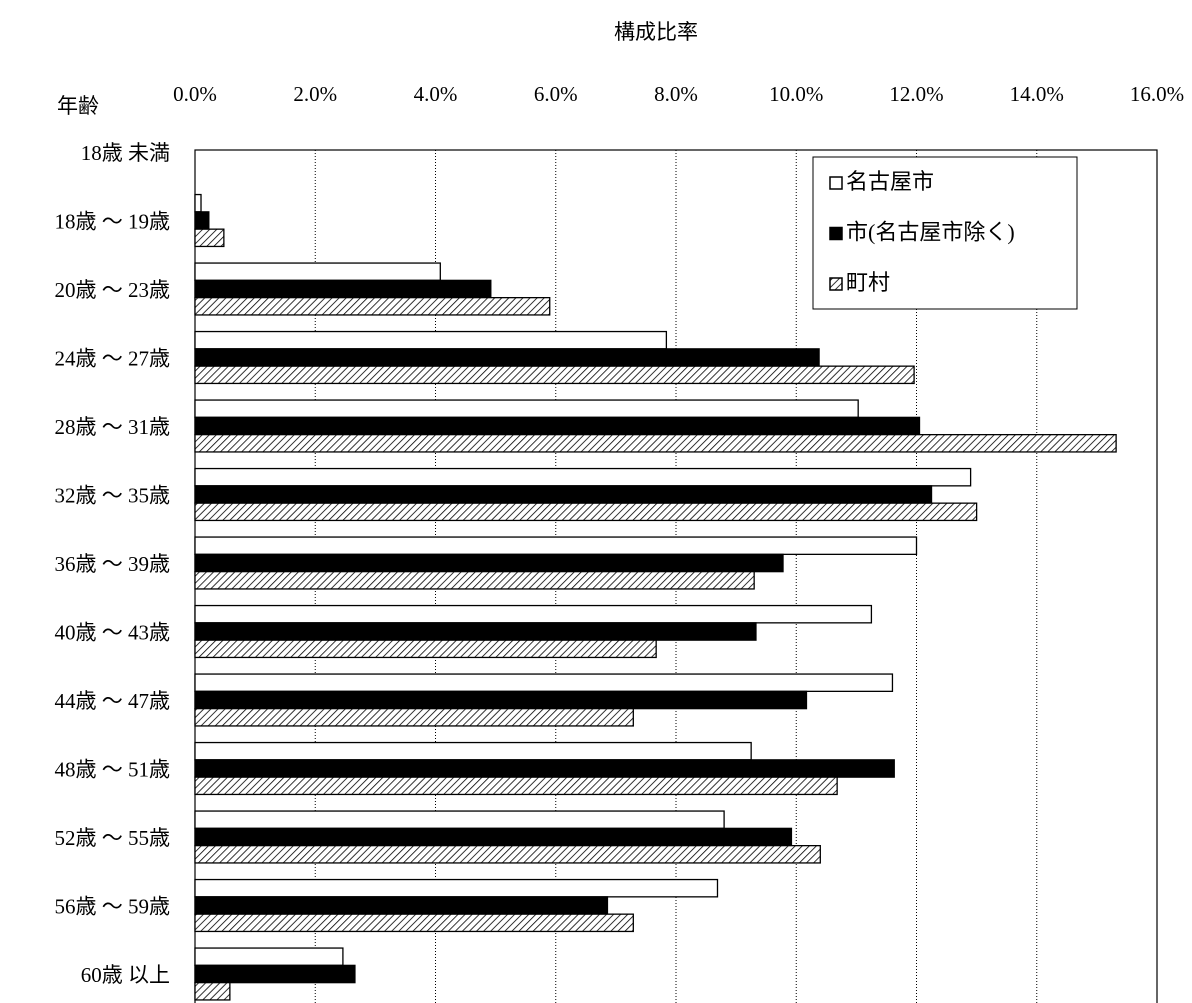  I want to click on x-tick-label: 8.0%, so click(676, 94).